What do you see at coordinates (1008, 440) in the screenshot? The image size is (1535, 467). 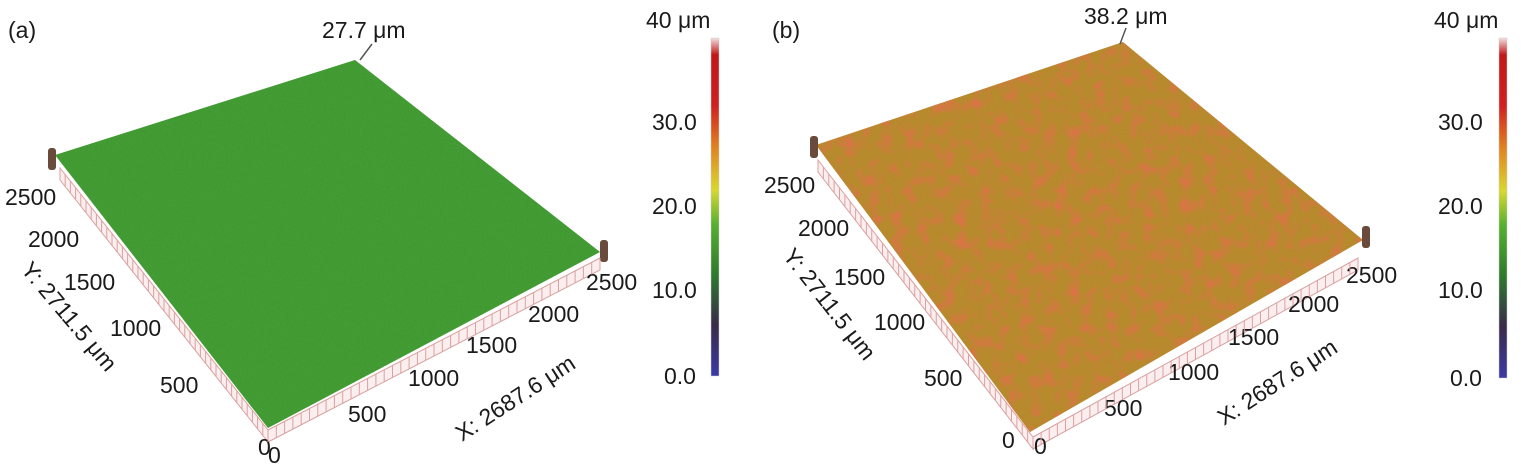 I see `y-tick: 0` at bounding box center [1008, 440].